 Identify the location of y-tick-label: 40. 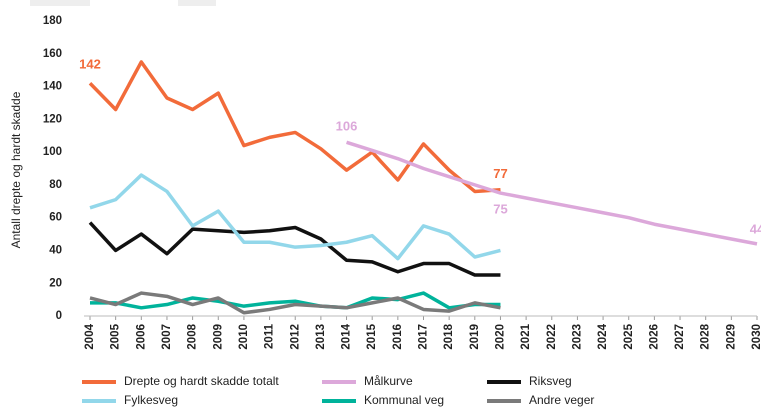
(55, 250).